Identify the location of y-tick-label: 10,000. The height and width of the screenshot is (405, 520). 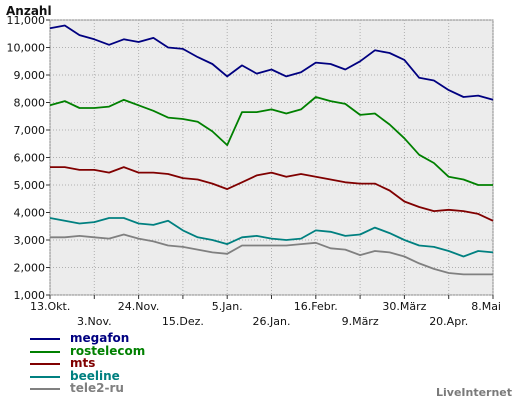
(26, 48).